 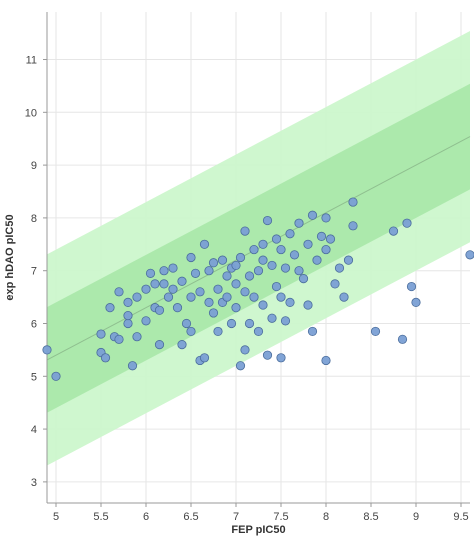 What do you see at coordinates (190, 517) in the screenshot?
I see `x-tick-label: 6.5` at bounding box center [190, 517].